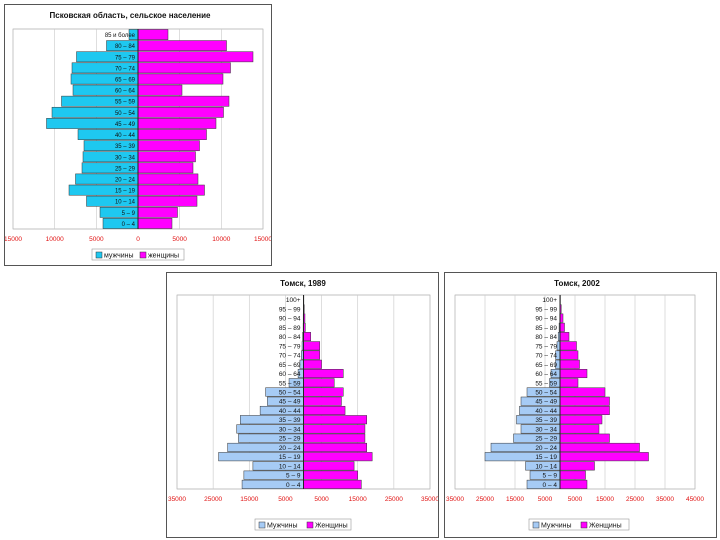 This screenshot has height=540, width=720. What do you see at coordinates (290, 309) in the screenshot?
I see `age-group-label: 95 – 99` at bounding box center [290, 309].